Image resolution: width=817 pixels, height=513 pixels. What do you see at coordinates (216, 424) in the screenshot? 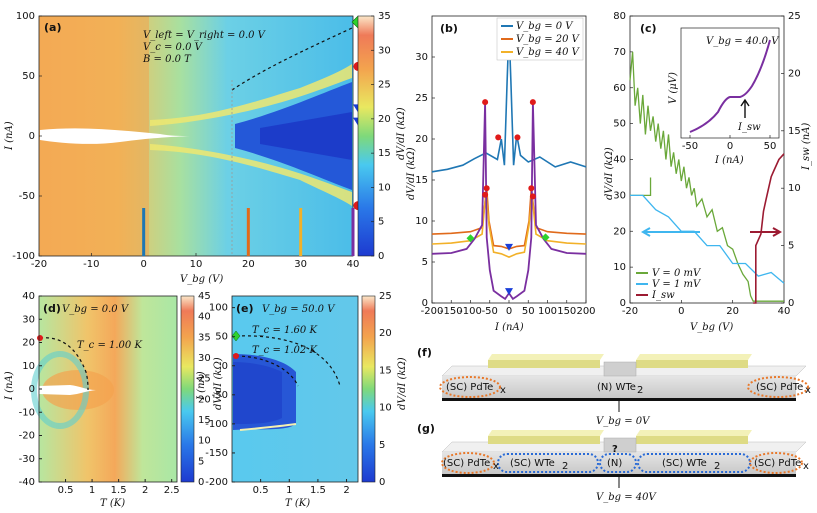
I see `panel-e-ytick-label: -100` at bounding box center [216, 424].